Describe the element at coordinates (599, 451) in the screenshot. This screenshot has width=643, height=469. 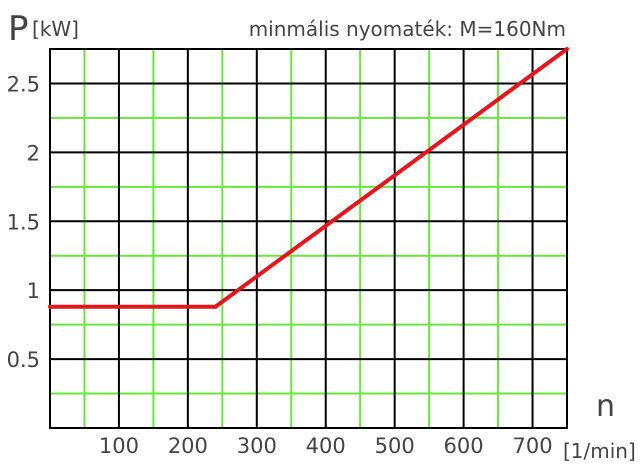
I see `x-axis-unit: [1/min]` at that location.